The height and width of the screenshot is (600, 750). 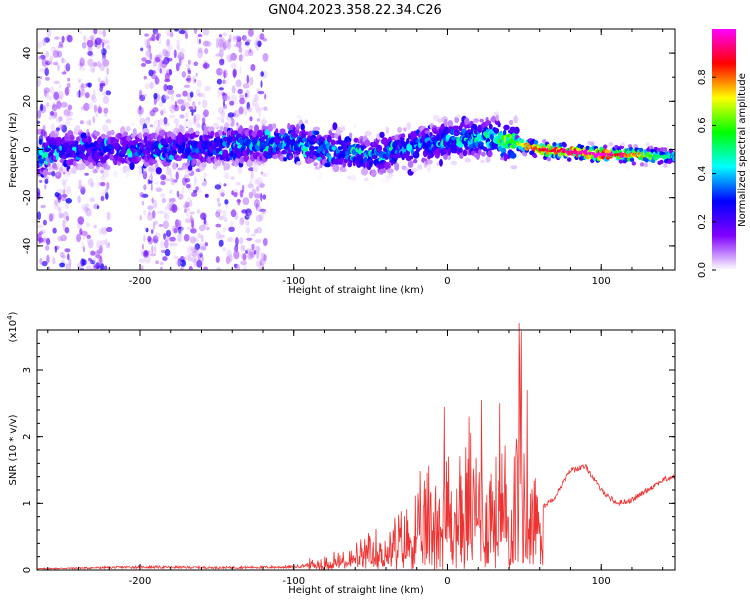 What do you see at coordinates (27, 503) in the screenshot?
I see `y-tick-label: 1` at bounding box center [27, 503].